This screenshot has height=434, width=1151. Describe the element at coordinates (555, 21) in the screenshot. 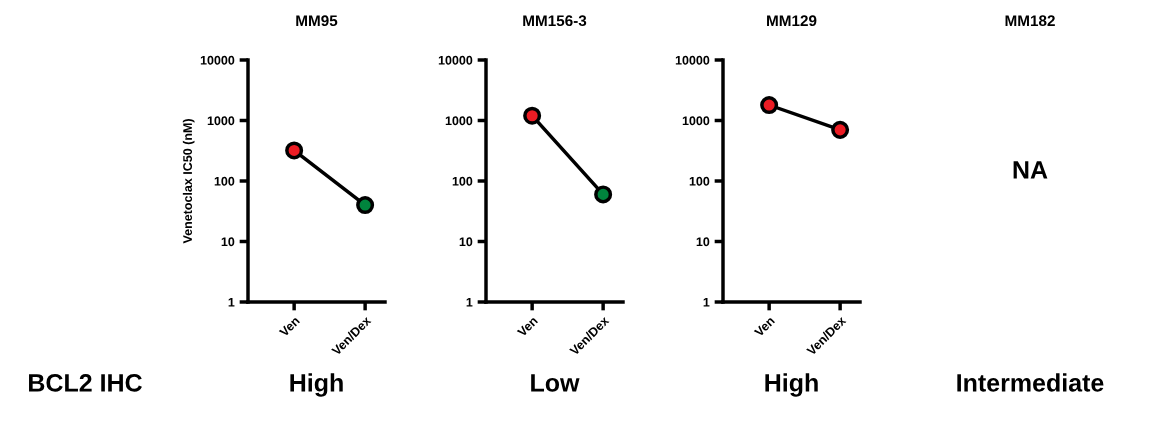

I see `chart-title: MM156-3` at that location.